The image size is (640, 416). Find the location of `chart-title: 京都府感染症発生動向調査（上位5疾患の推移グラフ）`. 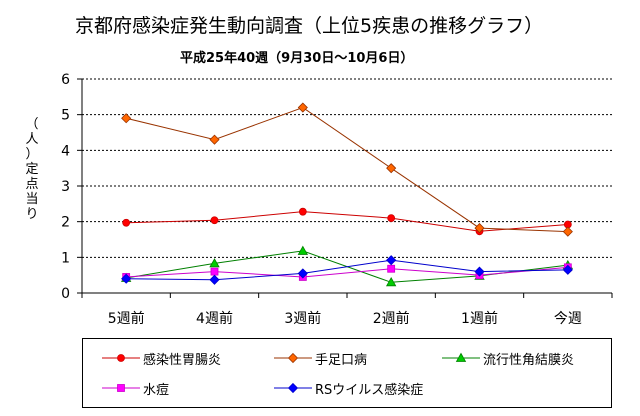

chart-title: 京都府感染症発生動向調査（上位5疾患の推移グラフ） is located at coordinates (309, 26).